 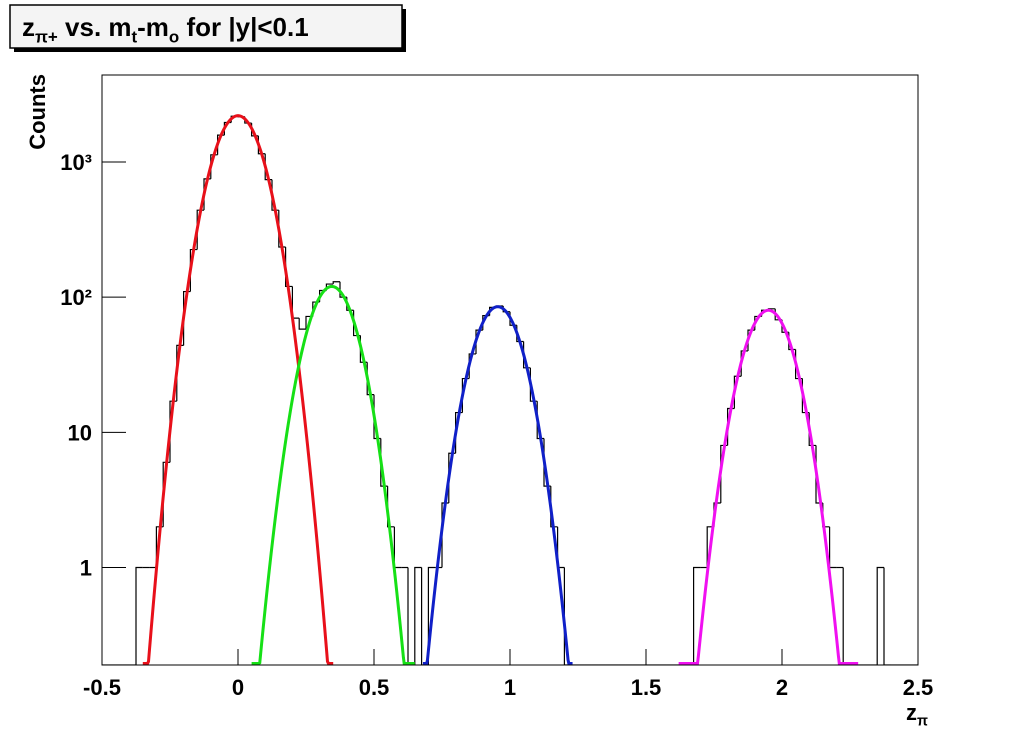 I want to click on label-part: vs. m, so click(x=95, y=27).